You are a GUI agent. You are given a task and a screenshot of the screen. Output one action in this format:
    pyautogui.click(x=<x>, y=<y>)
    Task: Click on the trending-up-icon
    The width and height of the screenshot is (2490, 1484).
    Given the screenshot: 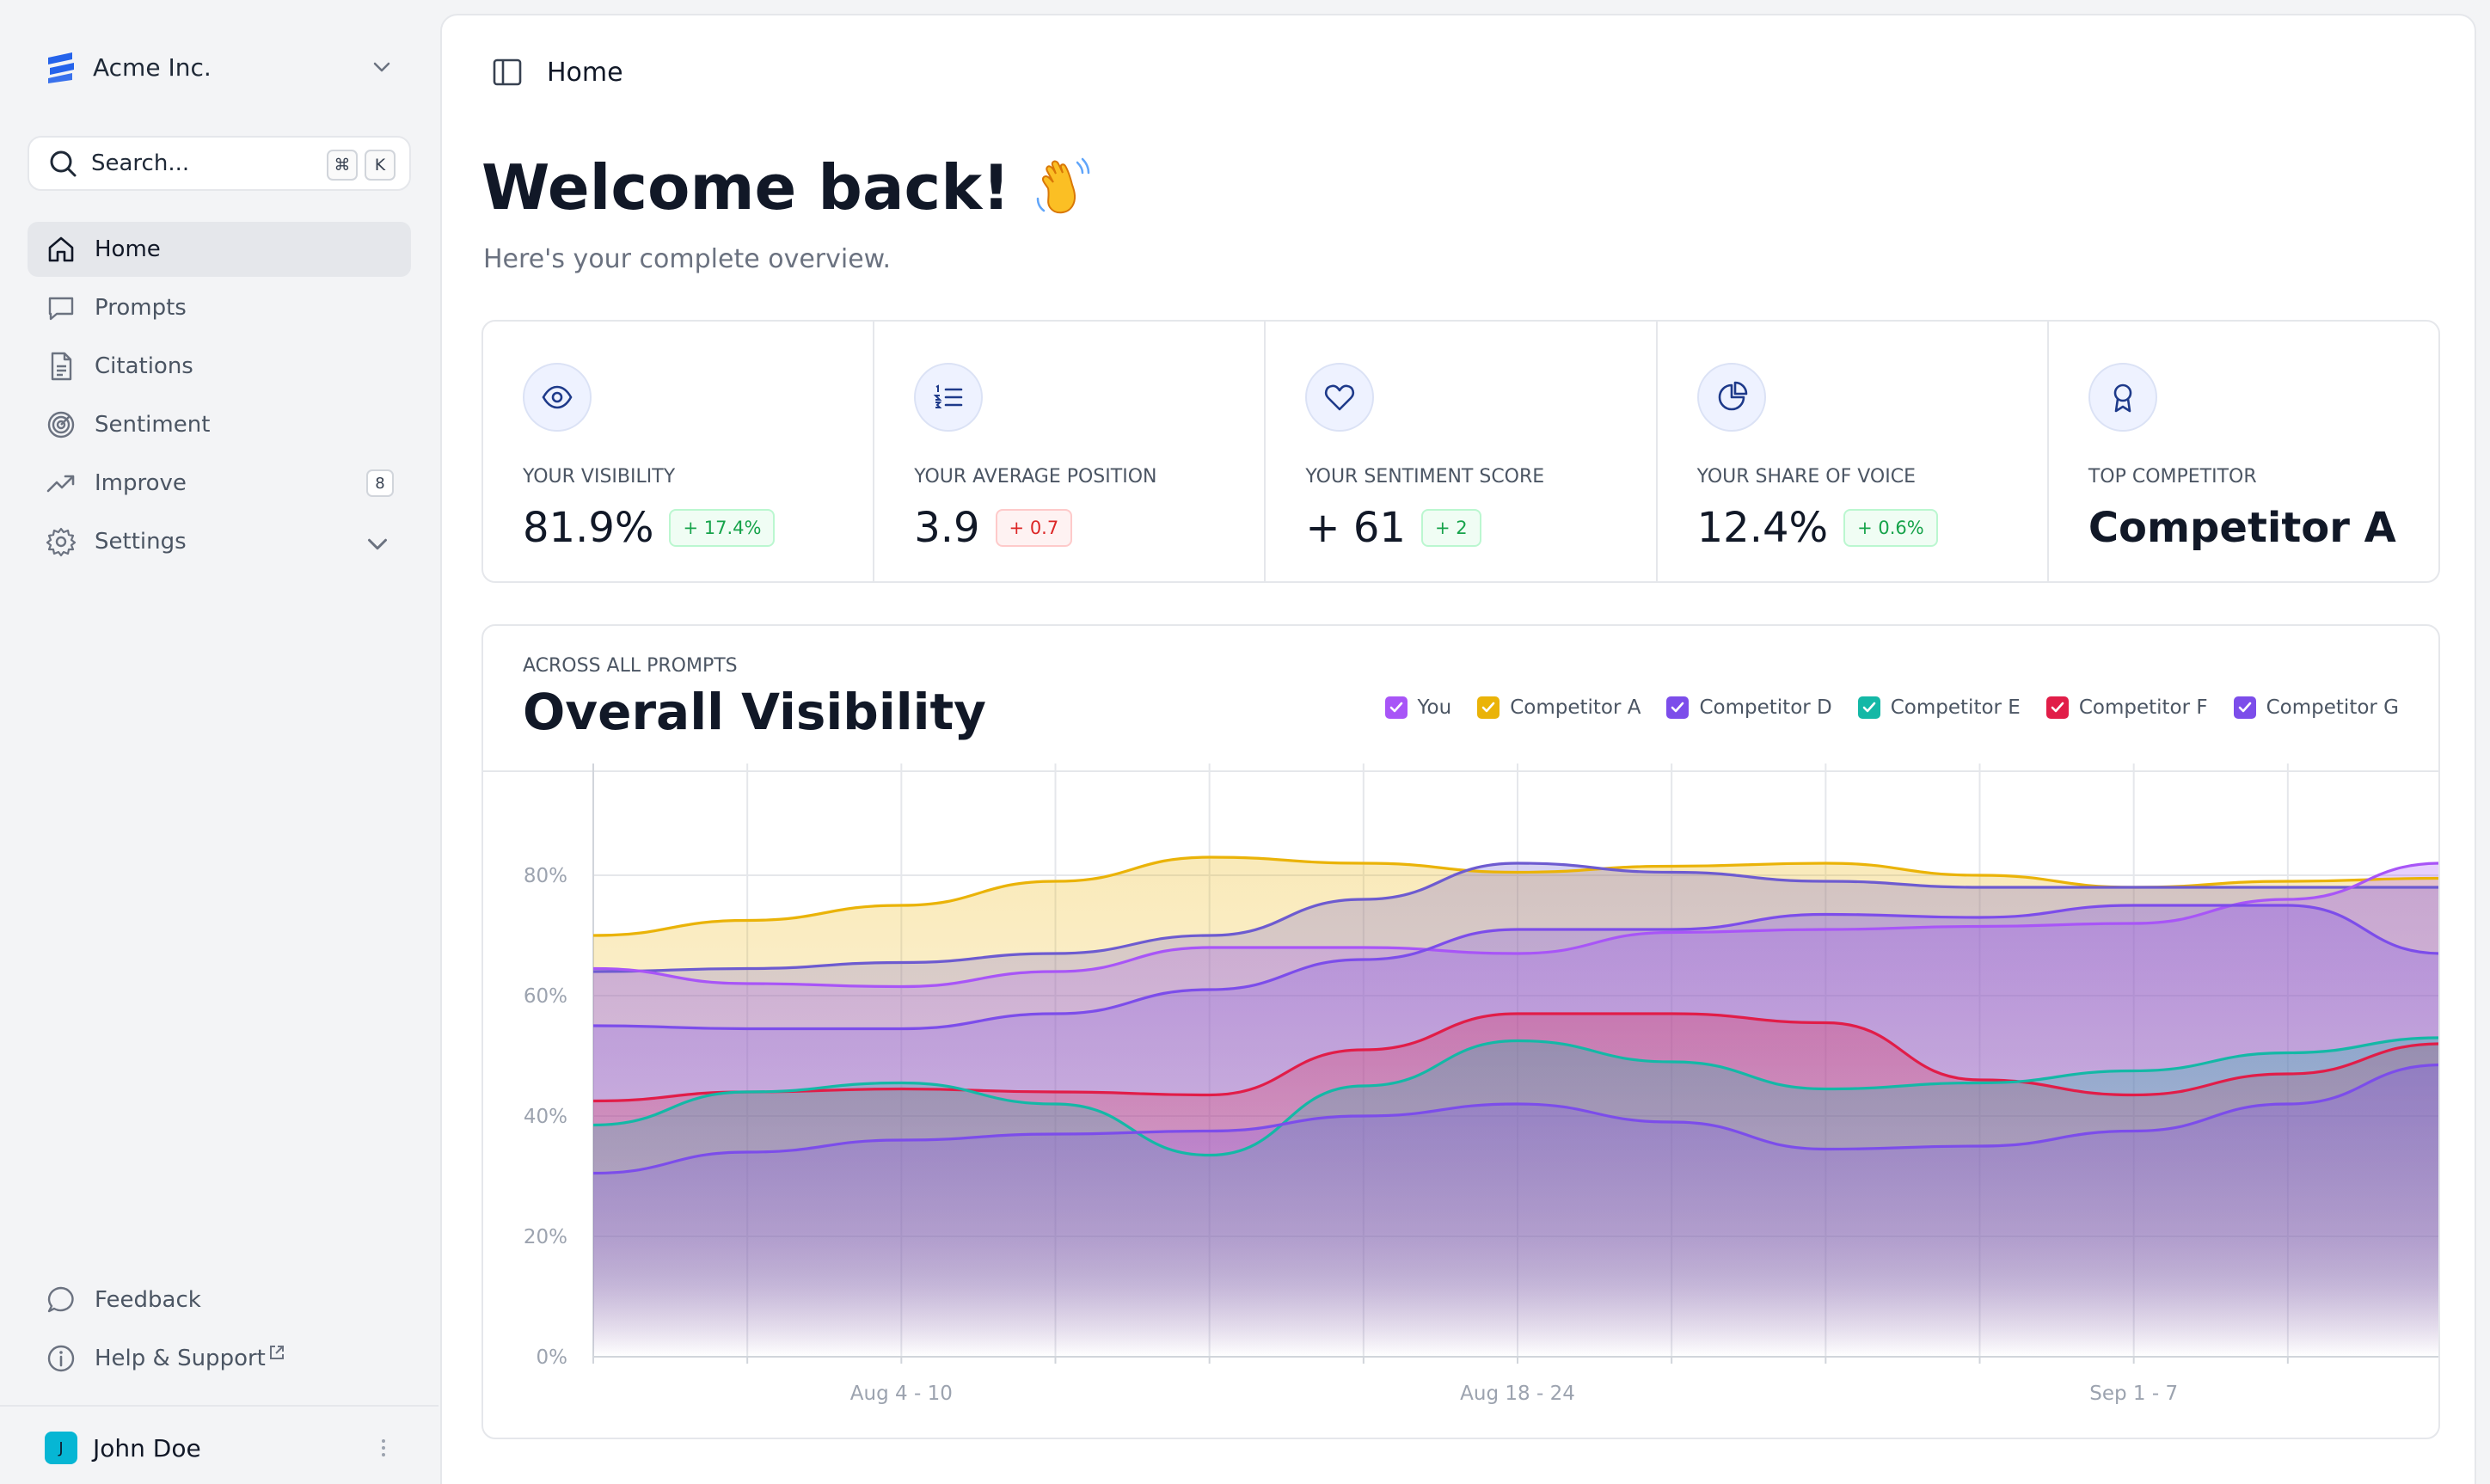 What is the action you would take?
    pyautogui.click(x=61, y=484)
    